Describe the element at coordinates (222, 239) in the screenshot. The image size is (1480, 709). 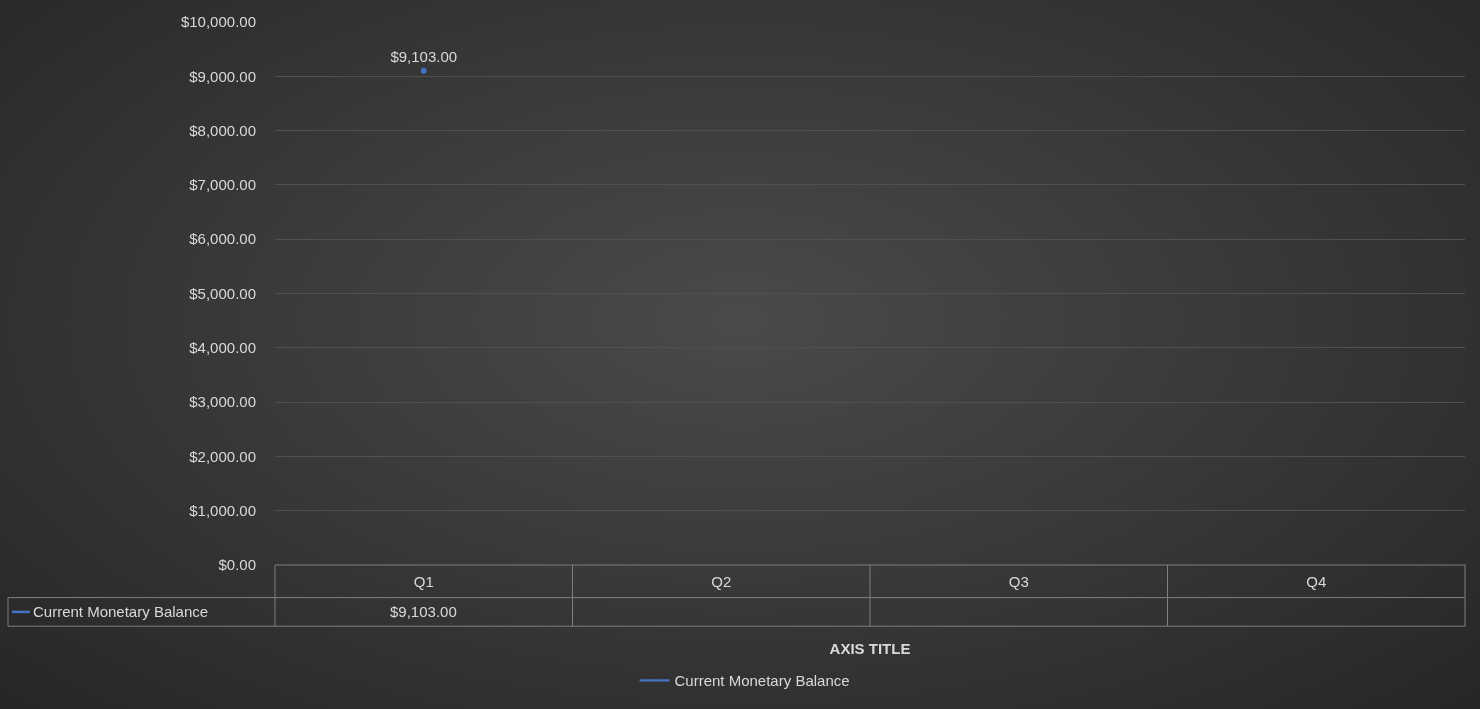
I see `y-tick-label: $6,000.00` at that location.